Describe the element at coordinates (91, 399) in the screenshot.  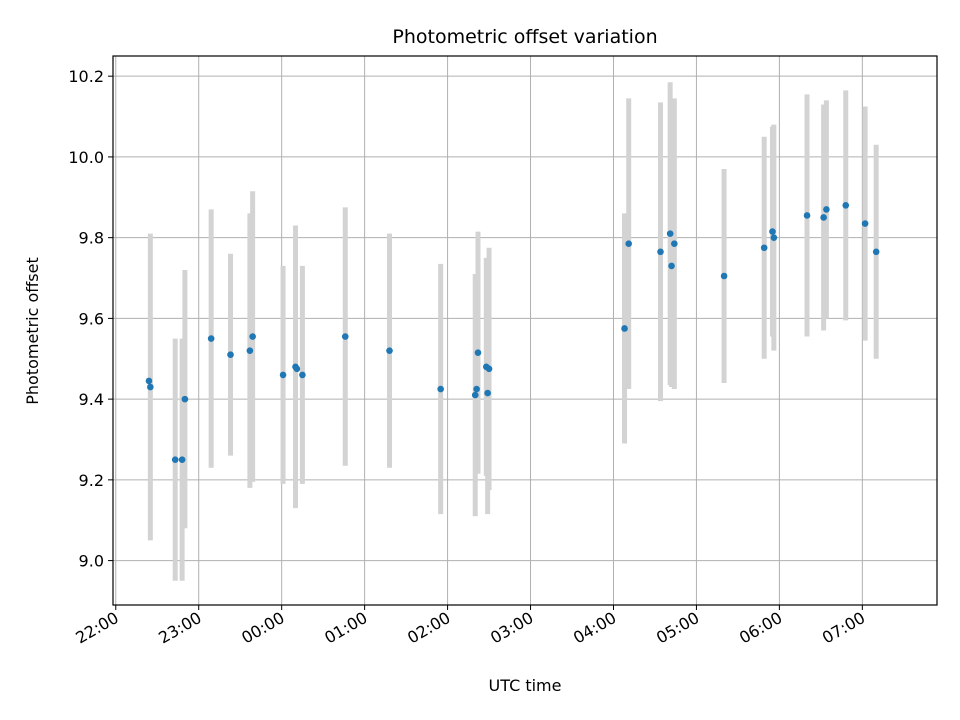
I see `y-tick-label: 9.4` at that location.